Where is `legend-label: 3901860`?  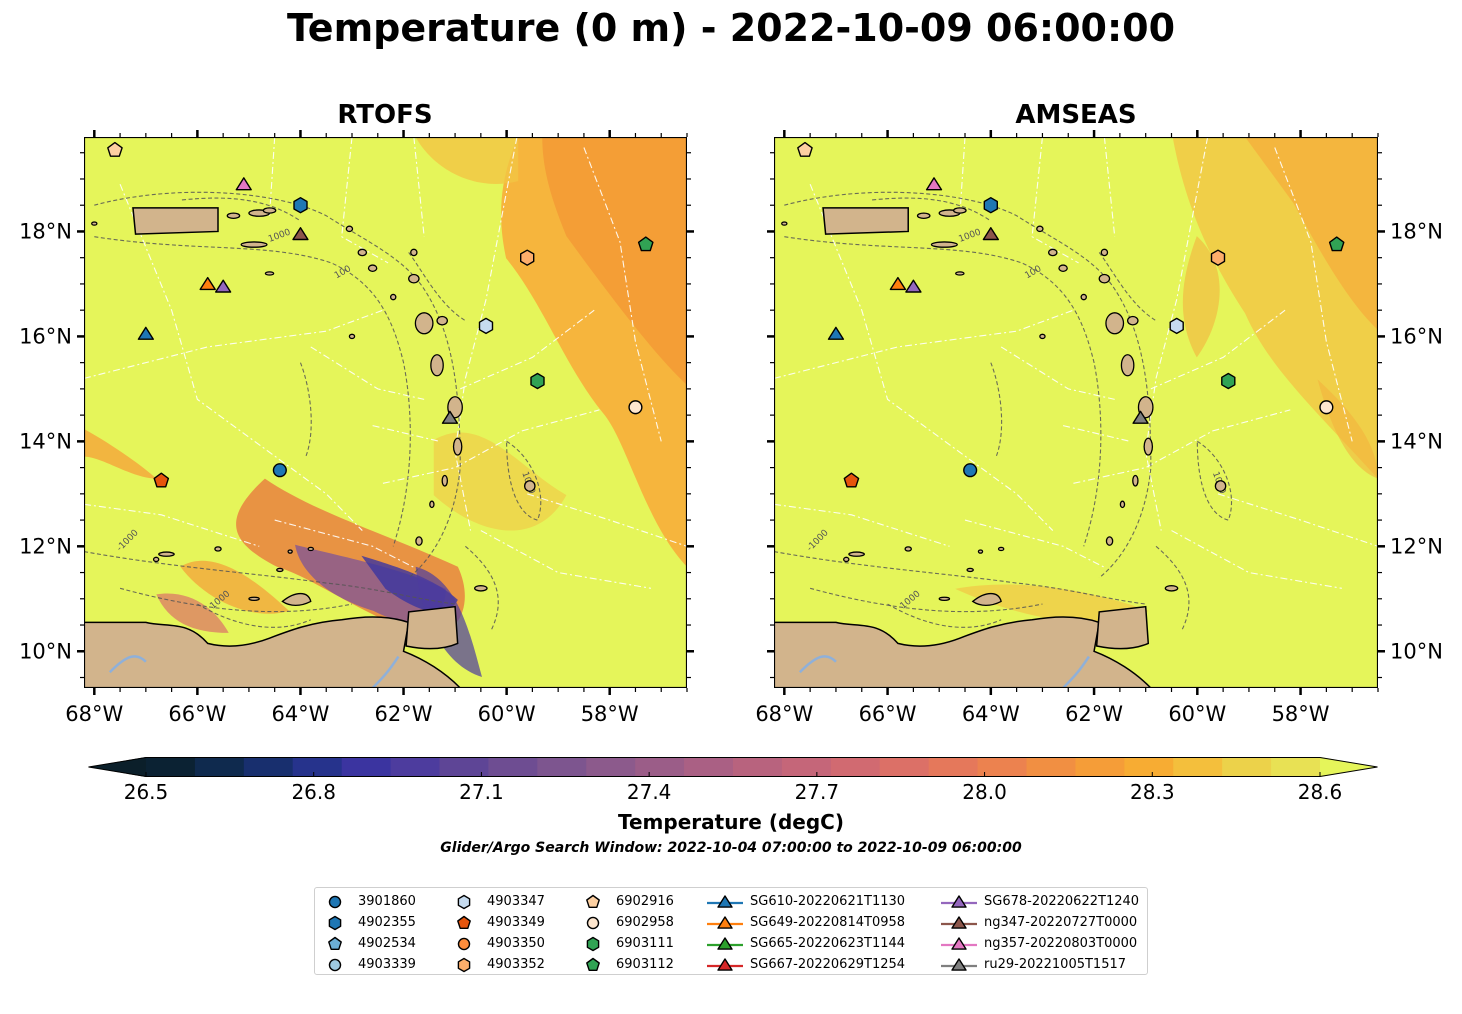 legend-label: 3901860 is located at coordinates (387, 901).